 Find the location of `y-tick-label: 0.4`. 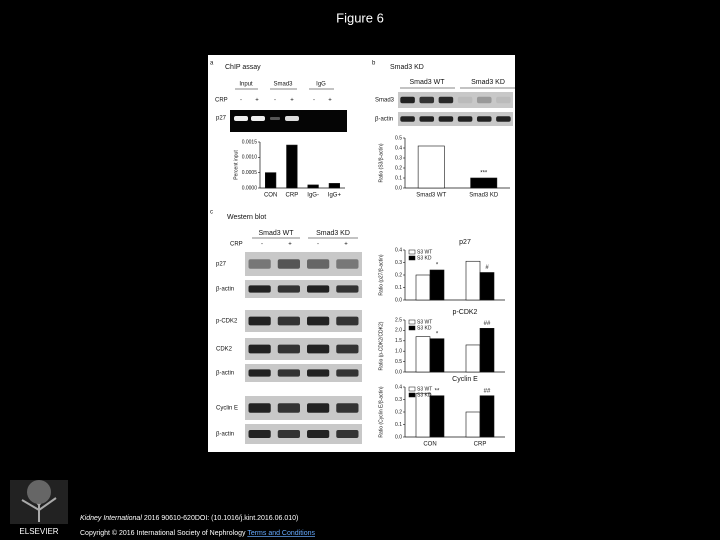

y-tick-label: 0.4 is located at coordinates (398, 148).